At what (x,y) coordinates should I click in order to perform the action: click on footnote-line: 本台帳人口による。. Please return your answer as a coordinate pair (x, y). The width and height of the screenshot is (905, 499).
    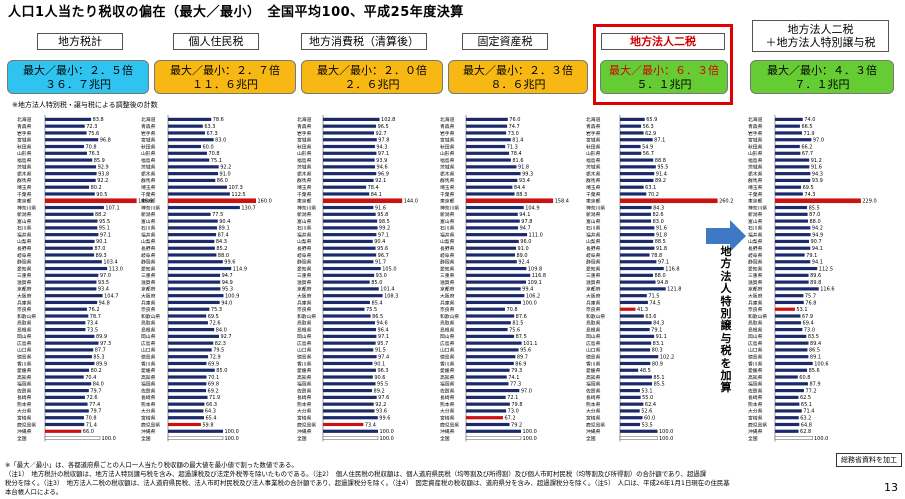
    Looking at the image, I should click on (34, 492).